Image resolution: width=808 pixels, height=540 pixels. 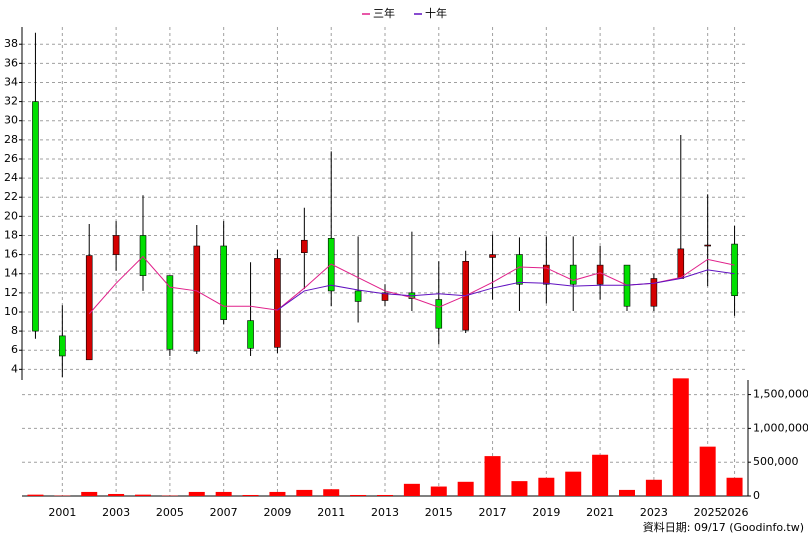 What do you see at coordinates (14, 368) in the screenshot?
I see `y-tick-label: 4` at bounding box center [14, 368].